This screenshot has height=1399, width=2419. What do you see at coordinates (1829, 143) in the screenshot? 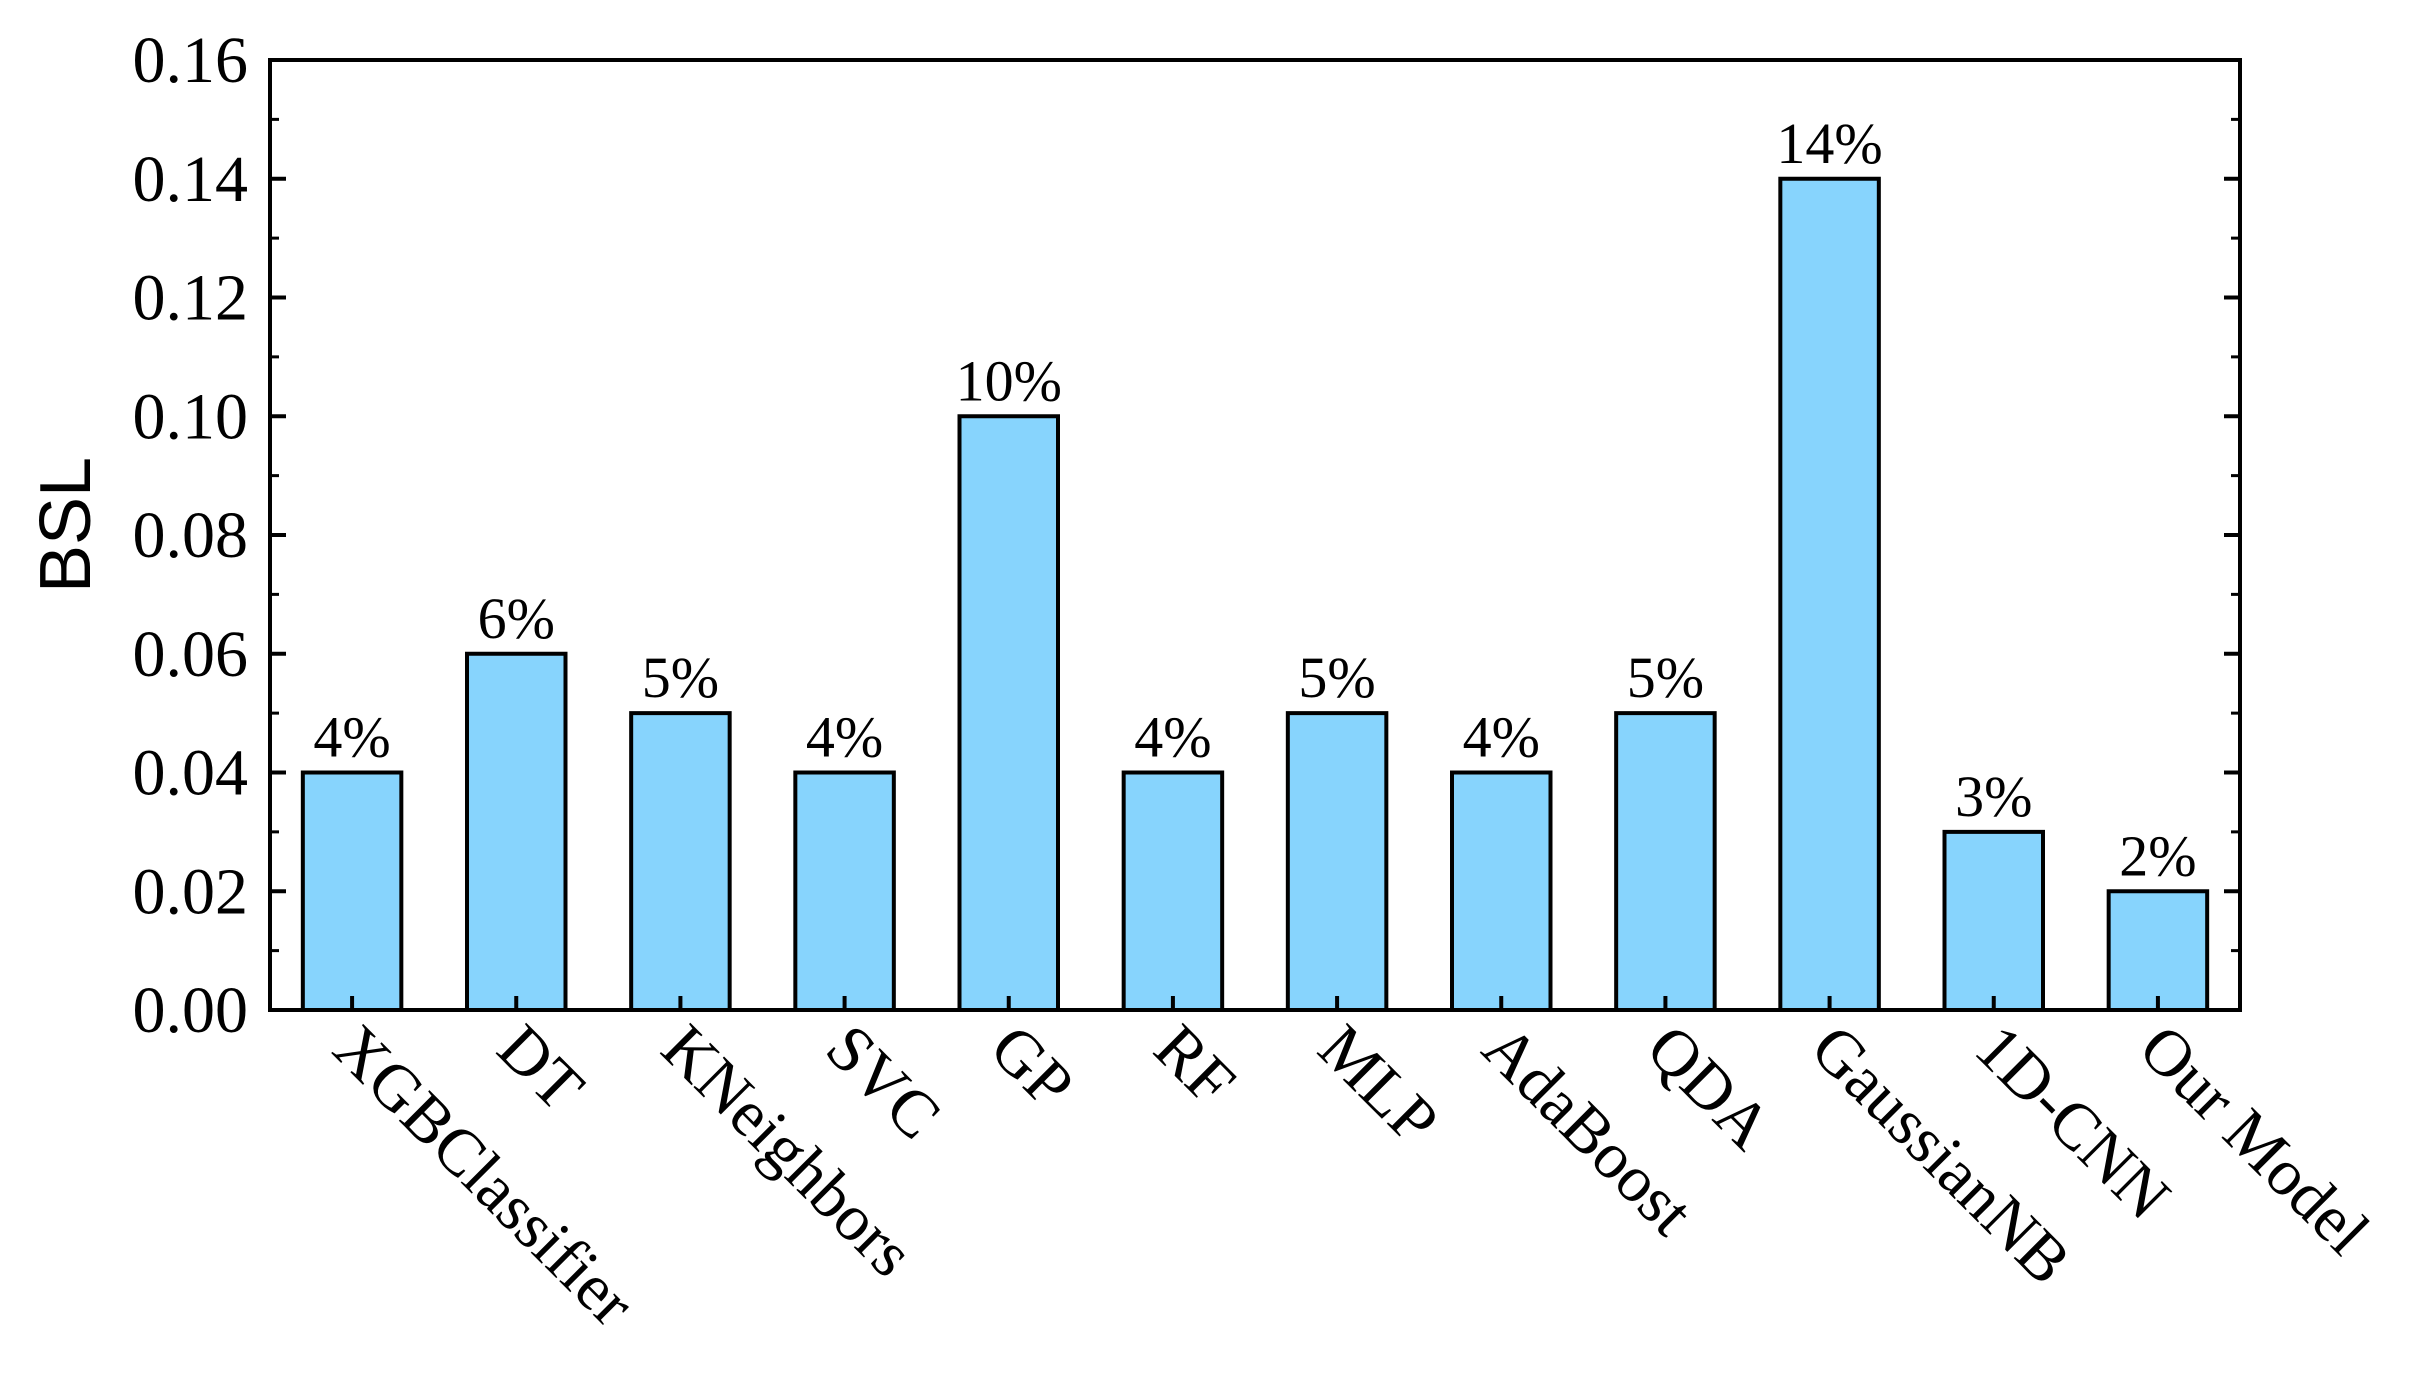
I see `data-label: 14%` at bounding box center [1829, 143].